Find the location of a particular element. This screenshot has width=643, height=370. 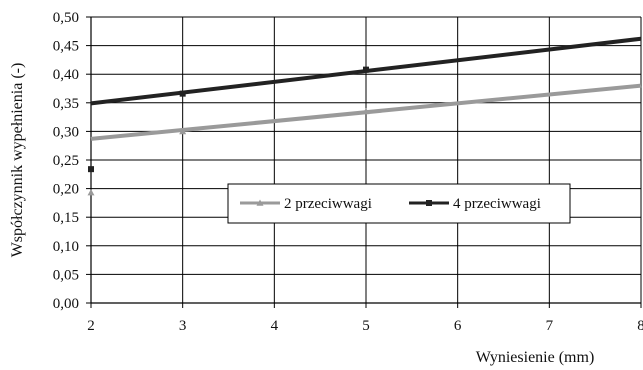

y-tick-label: 0,10 is located at coordinates (66, 247).